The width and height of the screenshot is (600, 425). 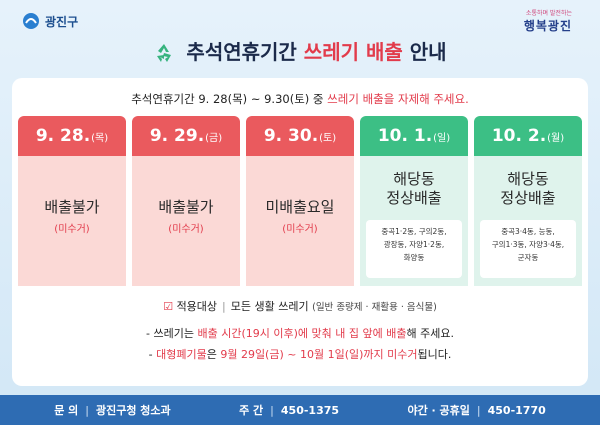 I want to click on status-group: 미배출요일 (미수거), so click(x=300, y=216).